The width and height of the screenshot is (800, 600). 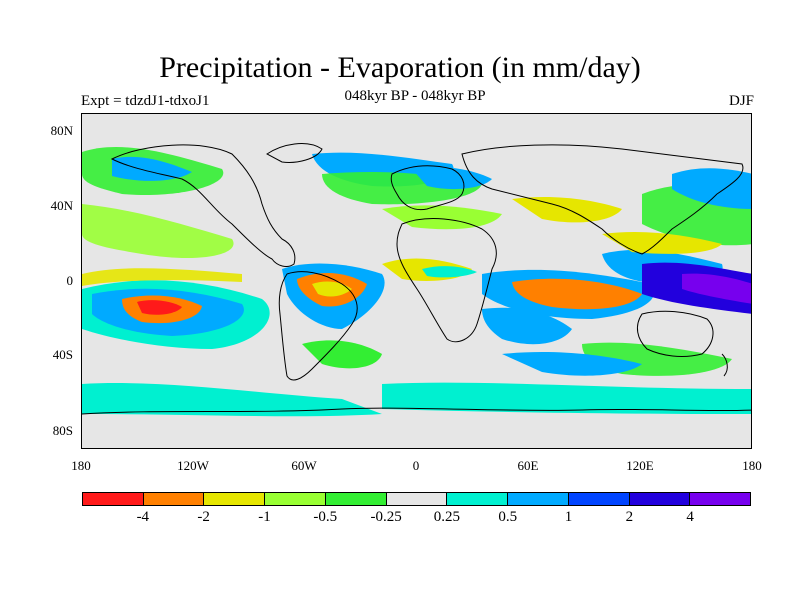 What do you see at coordinates (447, 517) in the screenshot?
I see `colorbar-label: 0.25` at bounding box center [447, 517].